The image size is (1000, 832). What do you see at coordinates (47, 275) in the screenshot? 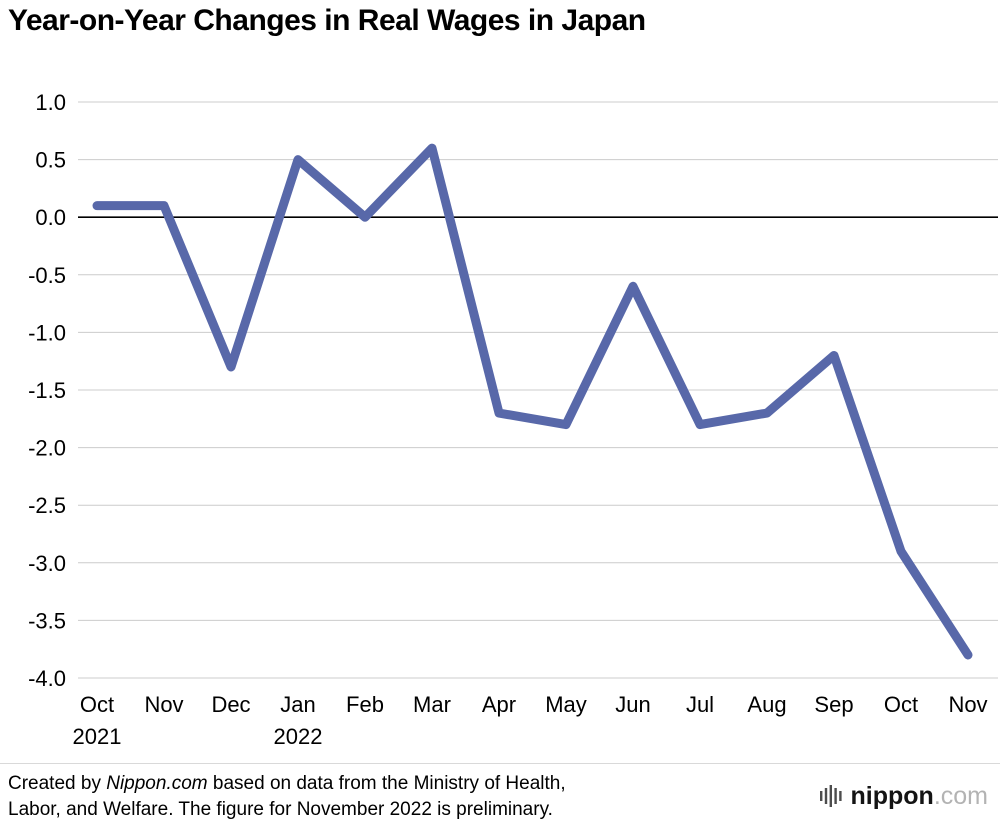
I see `y-tick-label: -0.5` at bounding box center [47, 275].